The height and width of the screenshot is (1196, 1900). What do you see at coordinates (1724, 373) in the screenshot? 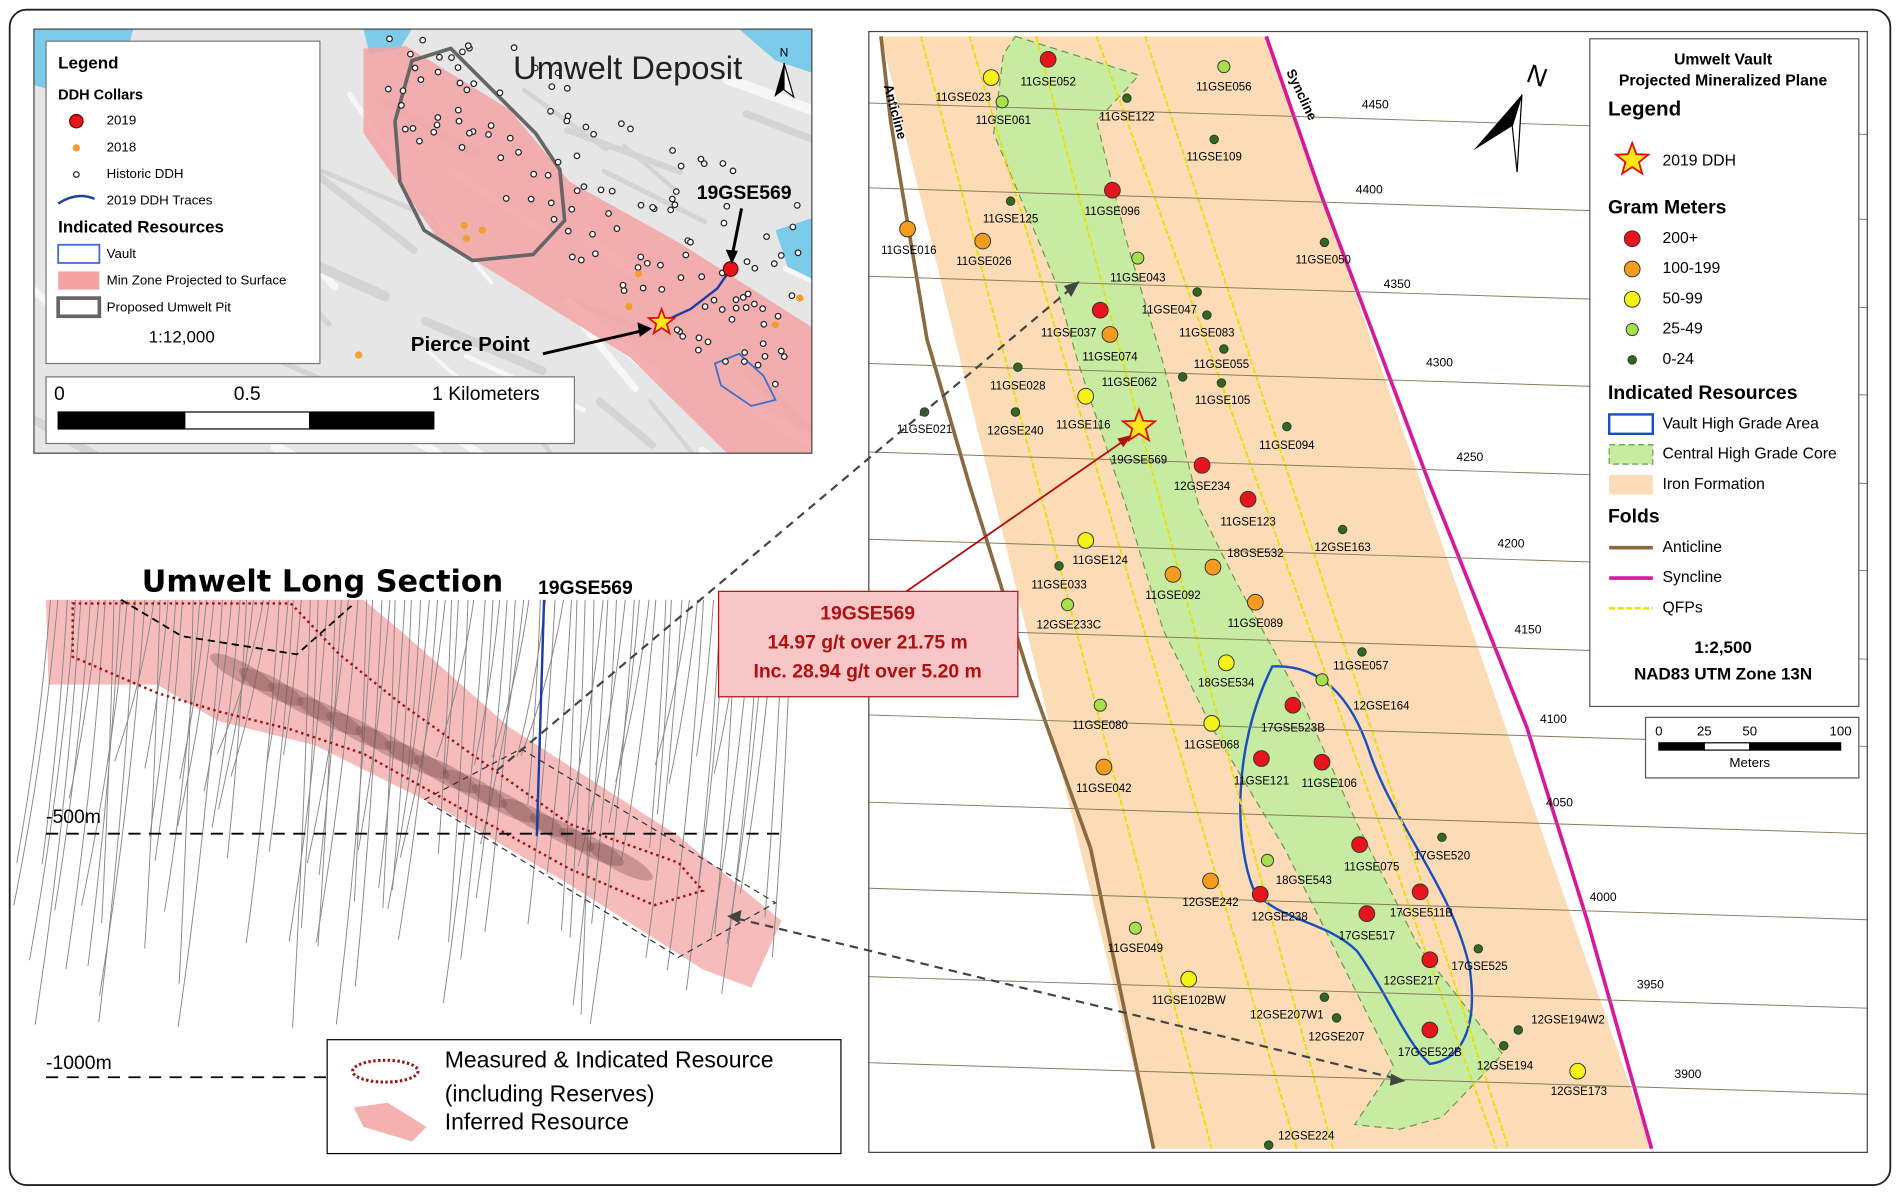
I see `vault-legend` at bounding box center [1724, 373].